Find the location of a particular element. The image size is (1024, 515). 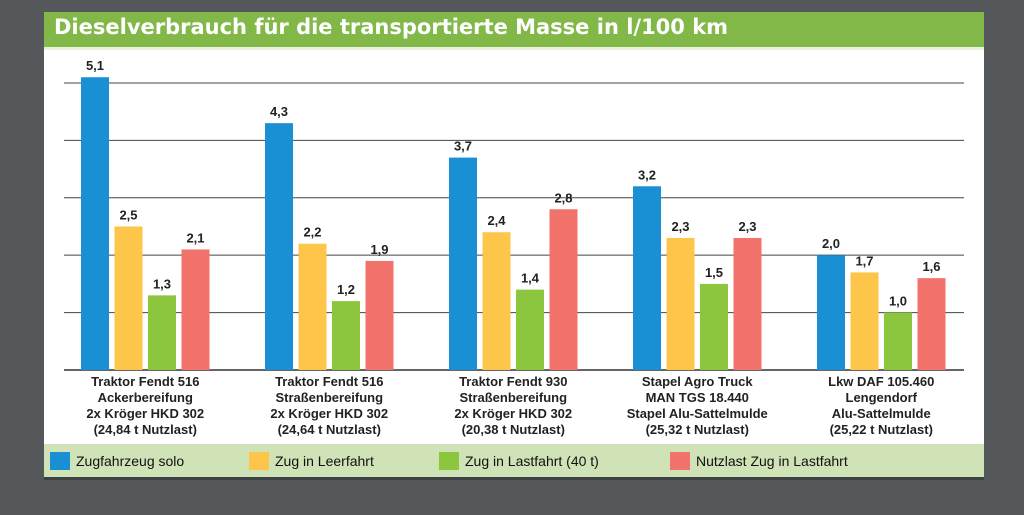

legend-label: Zugfahrzeug solo is located at coordinates (130, 461).